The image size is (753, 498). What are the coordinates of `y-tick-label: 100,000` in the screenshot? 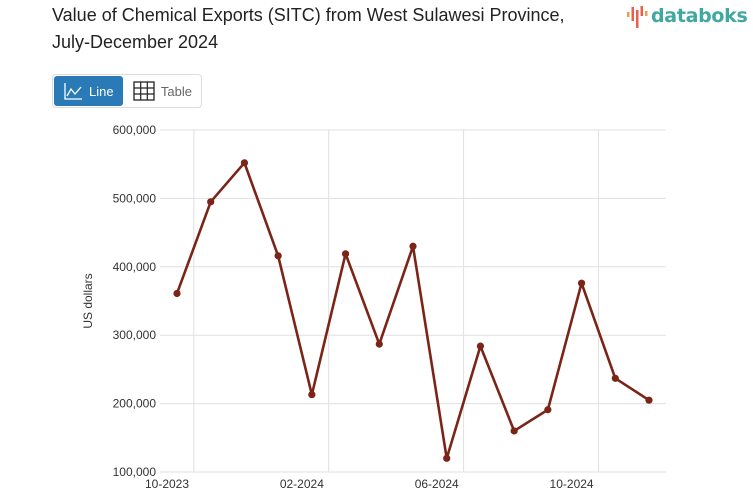 It's located at (135, 472).